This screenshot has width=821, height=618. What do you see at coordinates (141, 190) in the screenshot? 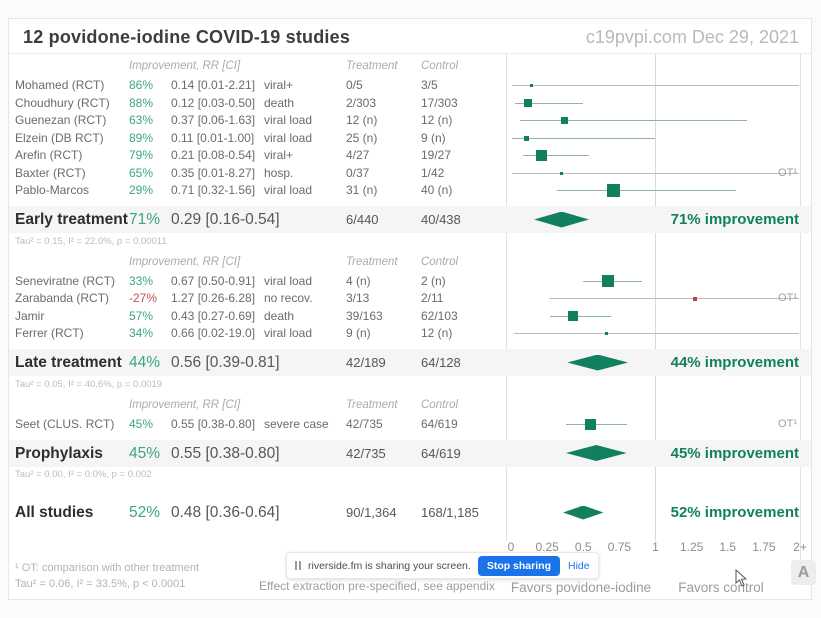
I see `study-improvement: 29%` at bounding box center [141, 190].